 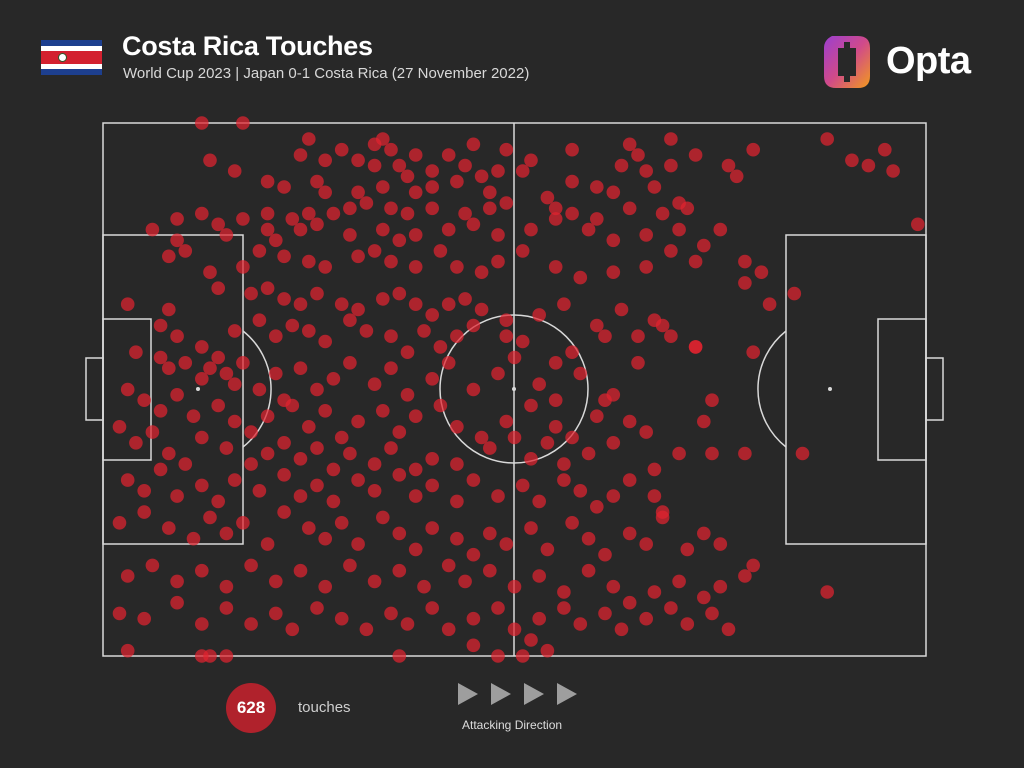 I want to click on left-penalty-spot, so click(x=198, y=389).